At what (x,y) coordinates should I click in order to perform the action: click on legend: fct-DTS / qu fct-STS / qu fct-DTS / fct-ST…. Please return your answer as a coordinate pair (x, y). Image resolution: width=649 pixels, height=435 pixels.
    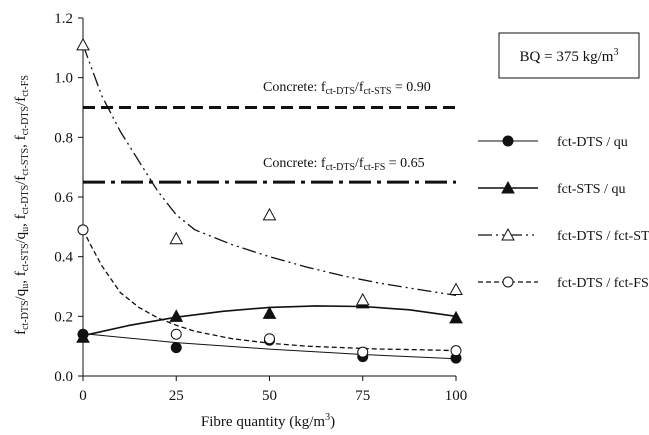
    Looking at the image, I should click on (563, 213).